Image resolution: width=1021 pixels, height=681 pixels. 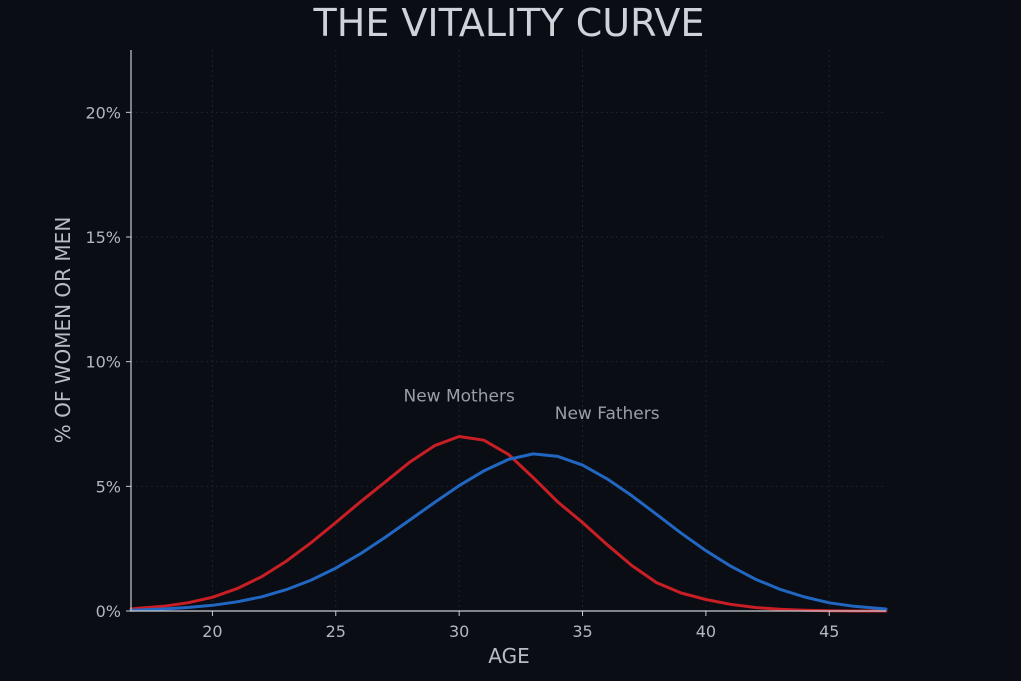 I want to click on x-tick-label: 25, so click(x=336, y=631).